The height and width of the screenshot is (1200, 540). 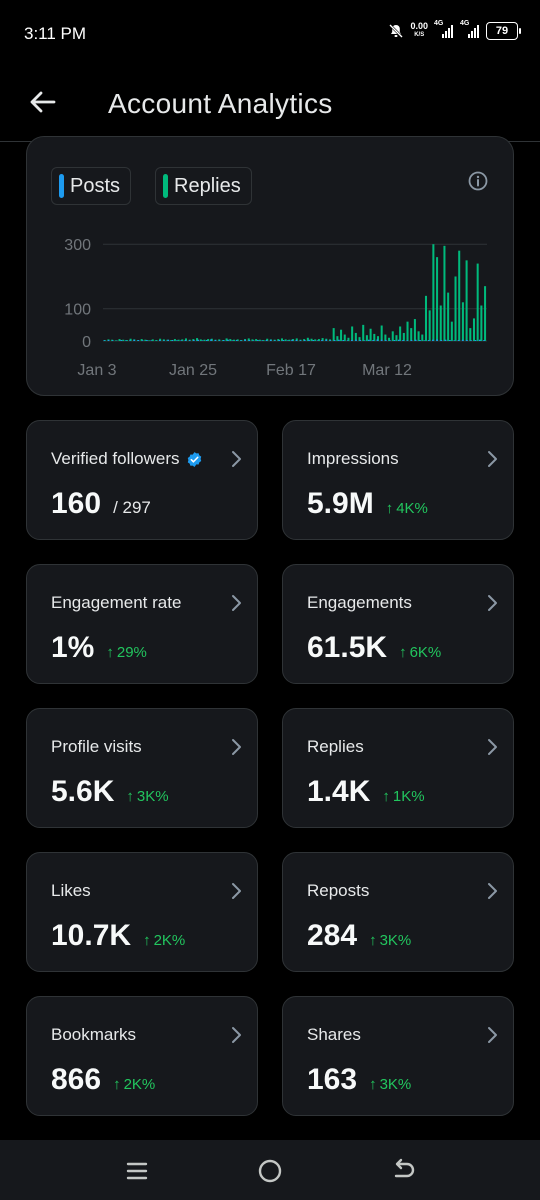 I want to click on metric-value: 866, so click(x=76, y=1079).